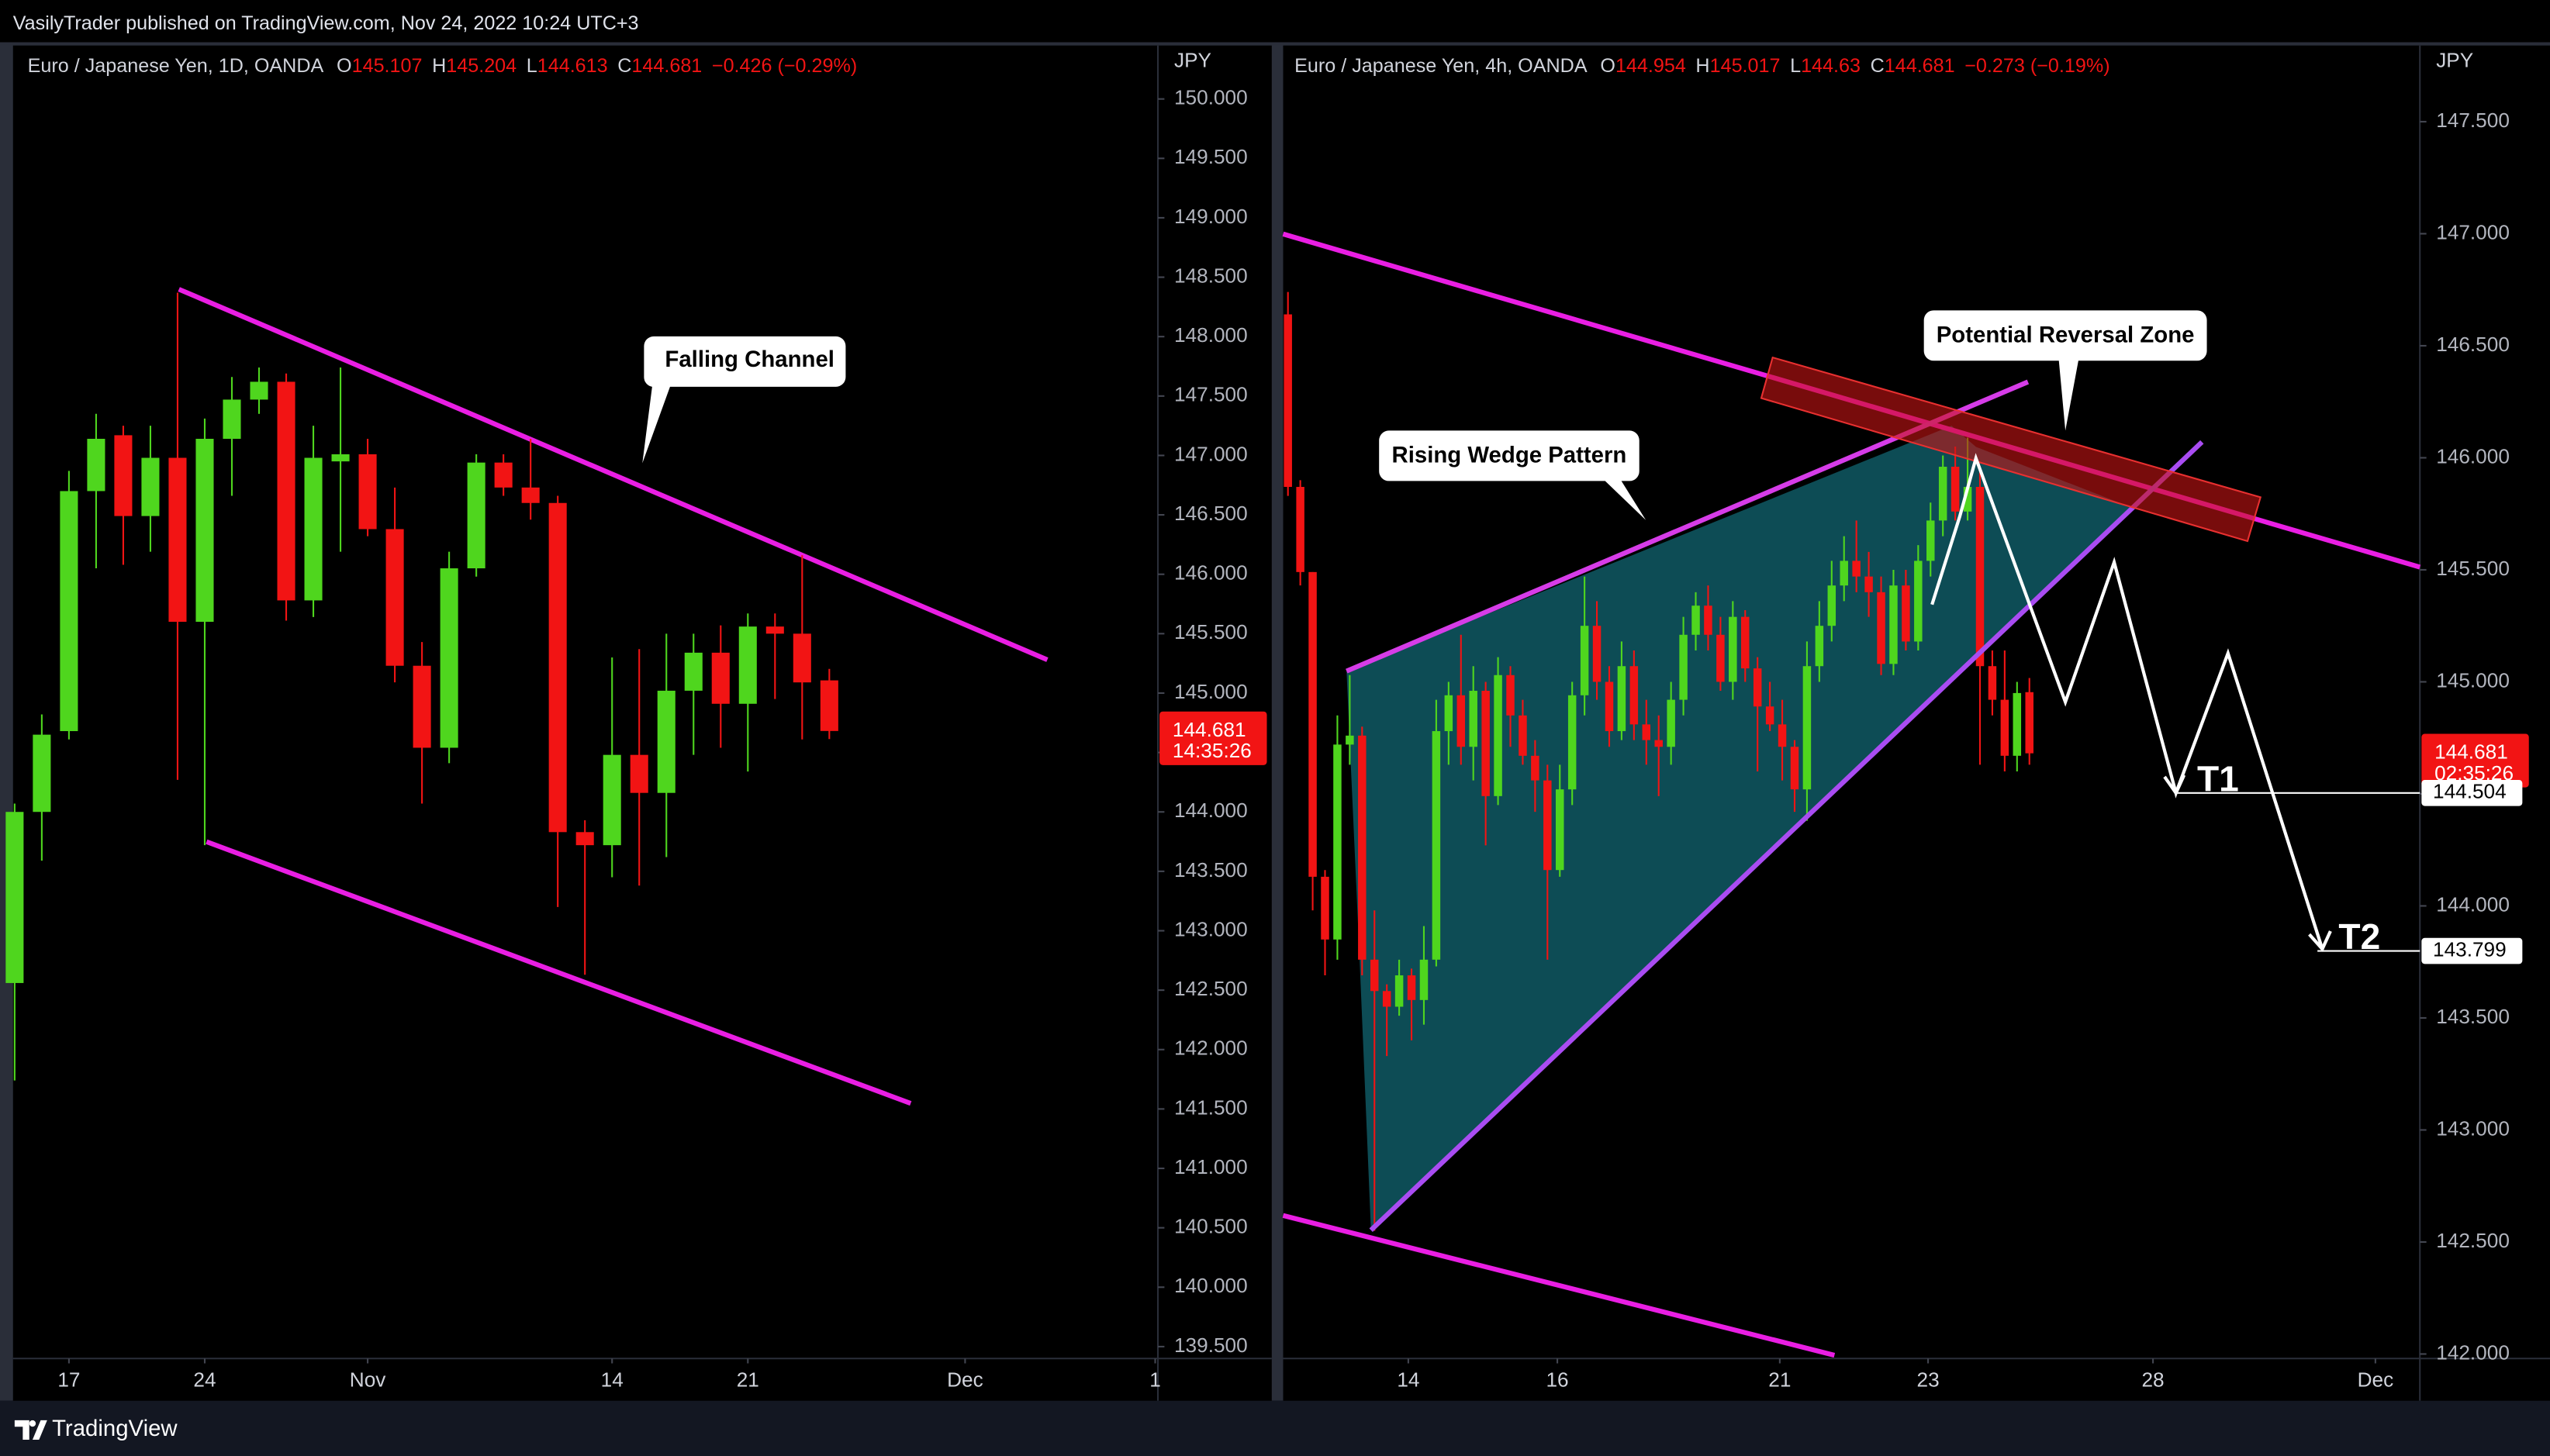  Describe the element at coordinates (1745, 66) in the screenshot. I see `ohlc-value: 145.017` at that location.